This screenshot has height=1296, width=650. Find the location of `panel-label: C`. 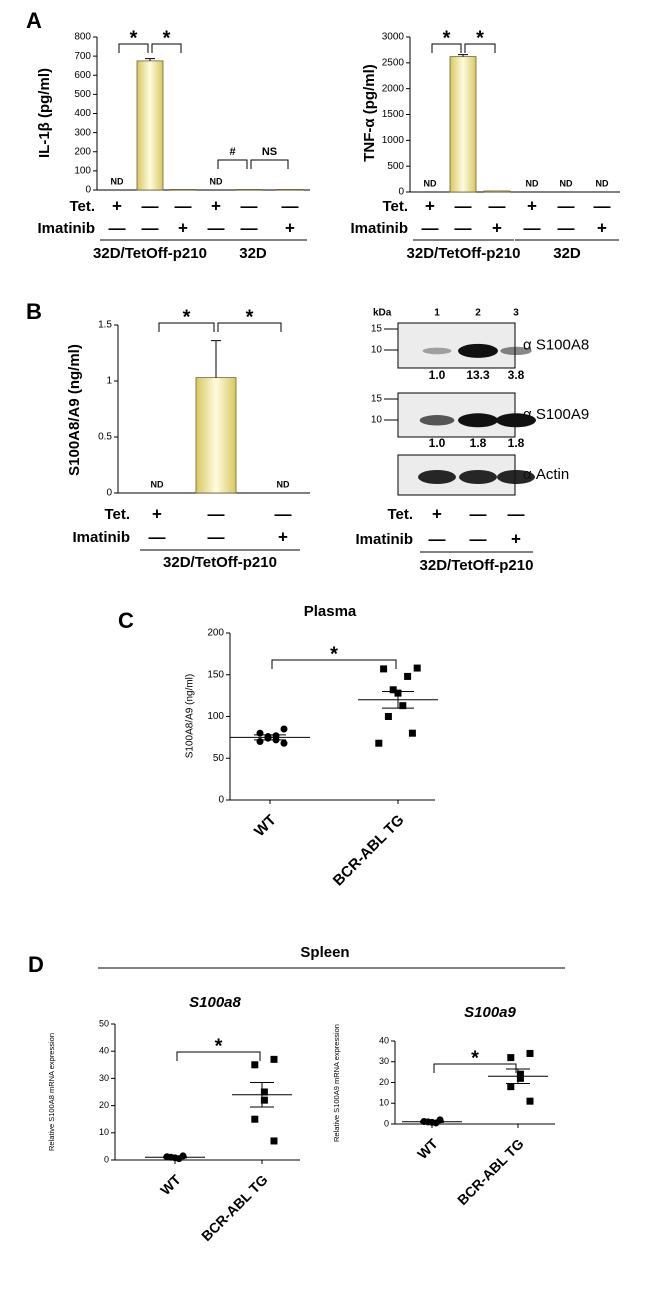

panel-label: C is located at coordinates (126, 620).